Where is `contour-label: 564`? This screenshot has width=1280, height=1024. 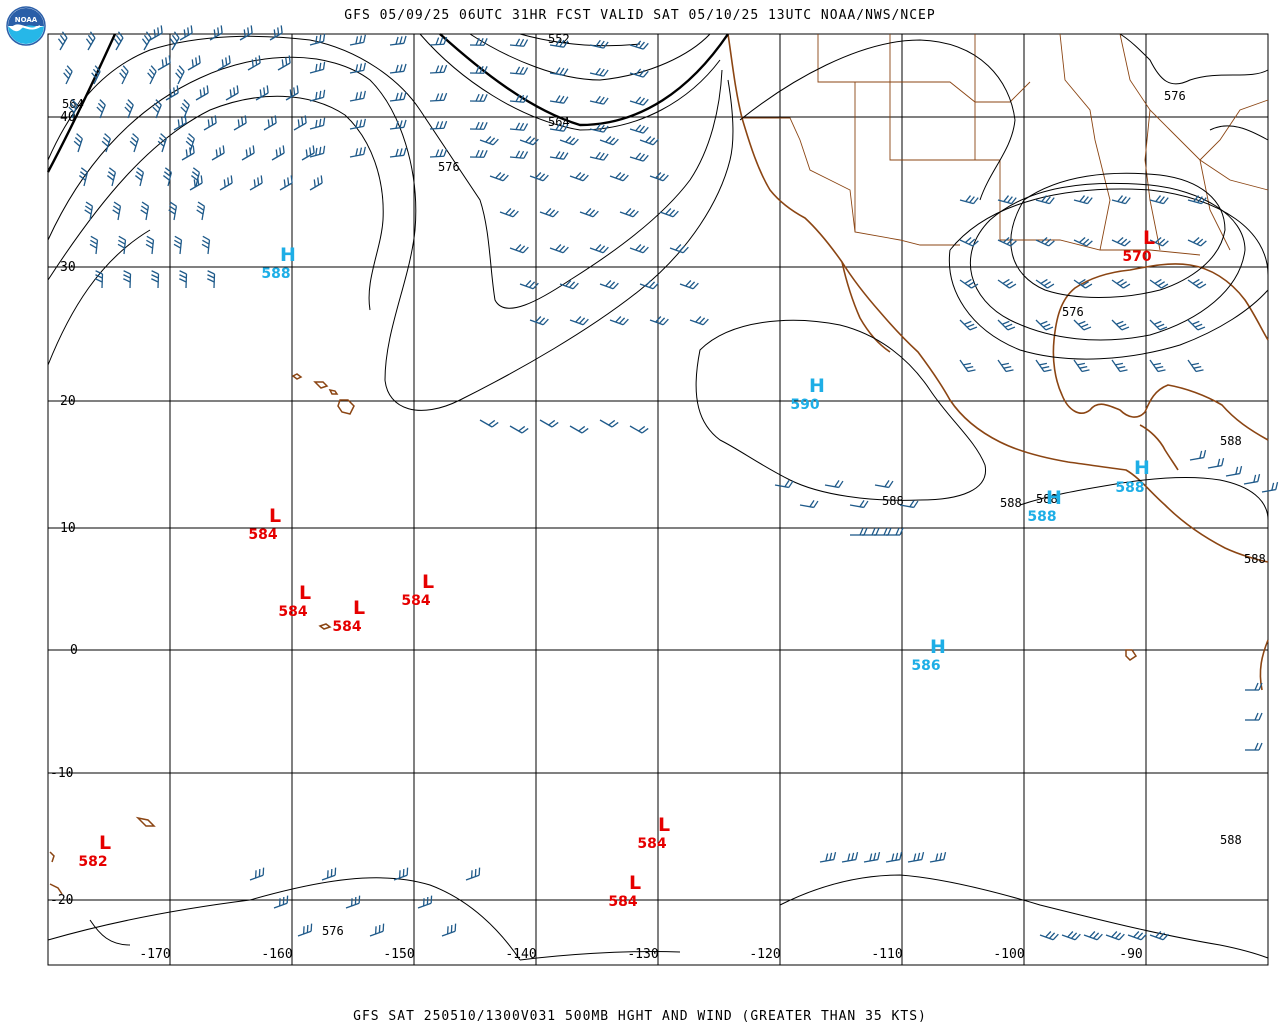 contour-label: 564 is located at coordinates (559, 122).